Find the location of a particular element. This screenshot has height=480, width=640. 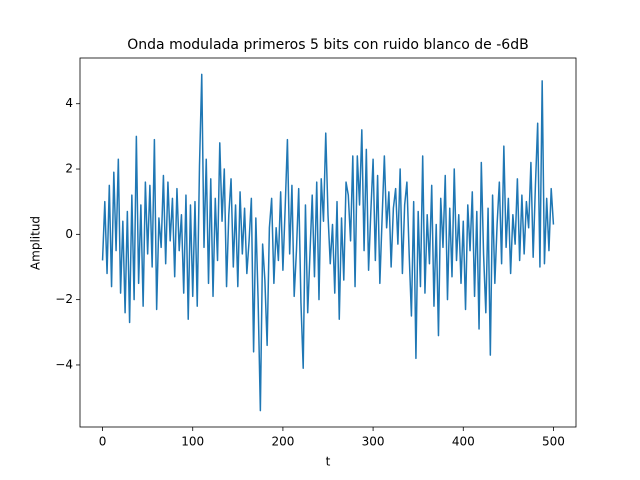

x-tick-label: 0 is located at coordinates (103, 442).